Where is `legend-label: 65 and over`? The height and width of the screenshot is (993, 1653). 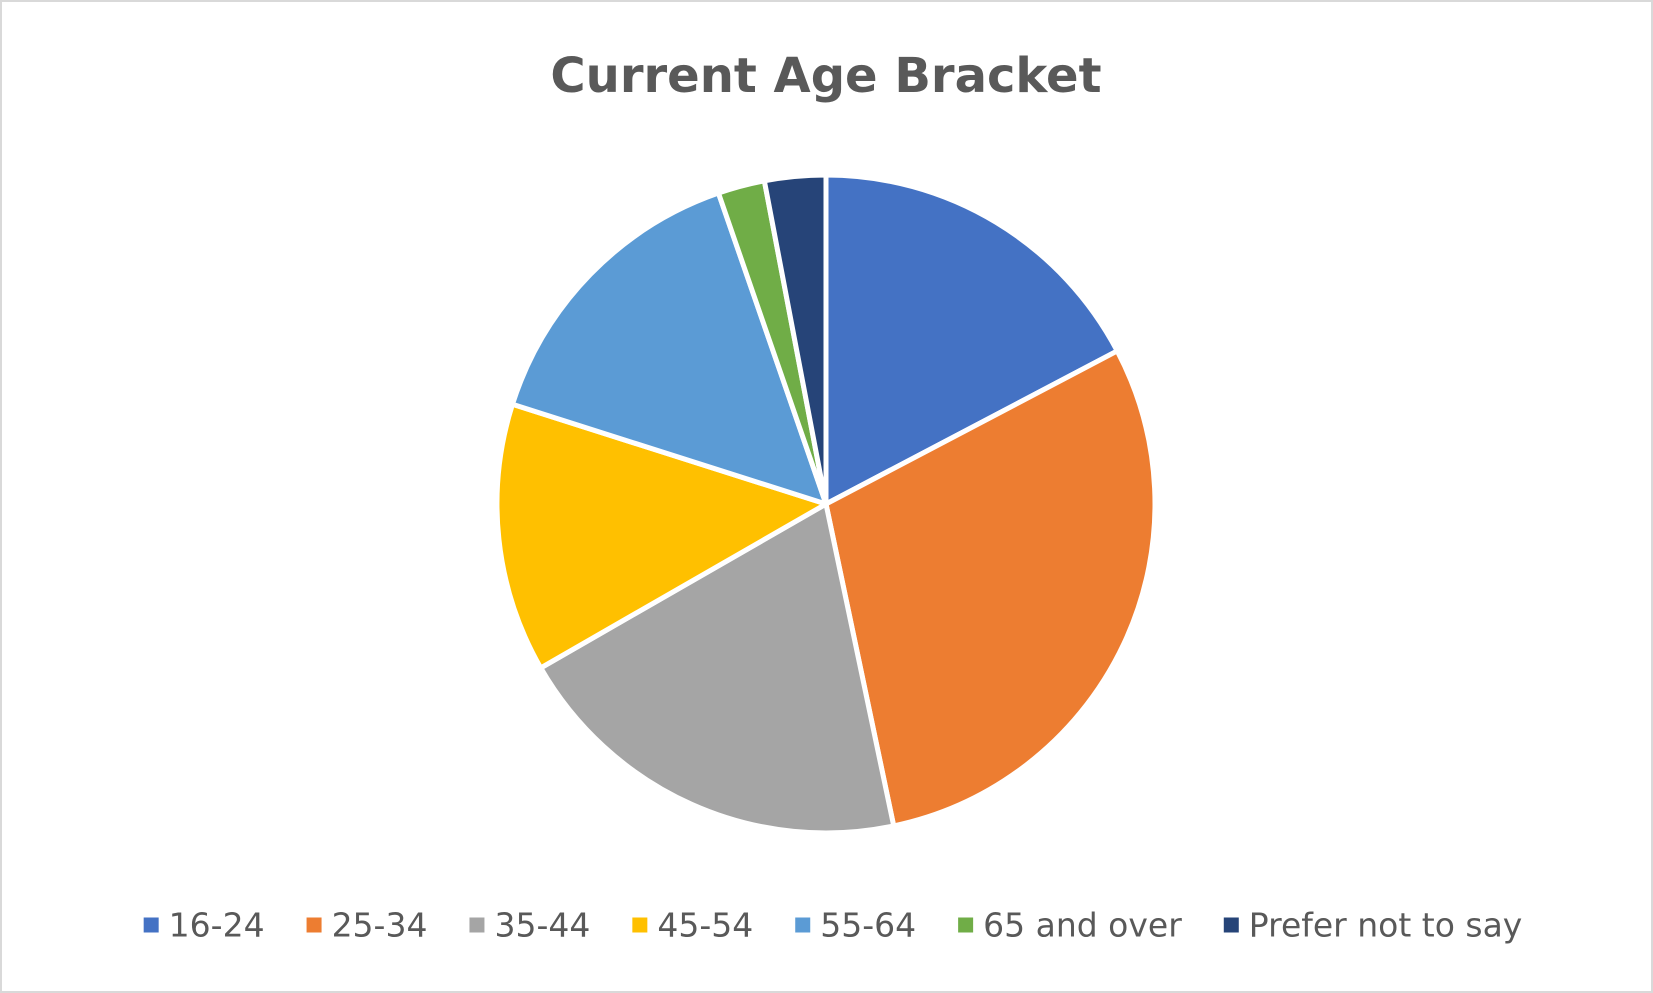
legend-label: 65 and over is located at coordinates (1082, 925).